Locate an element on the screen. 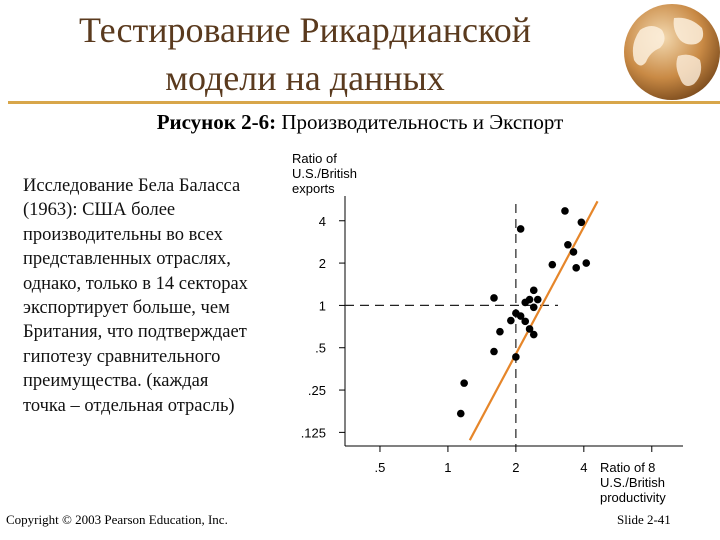 The height and width of the screenshot is (540, 720). body-line: представленных отраслях, is located at coordinates (127, 259).